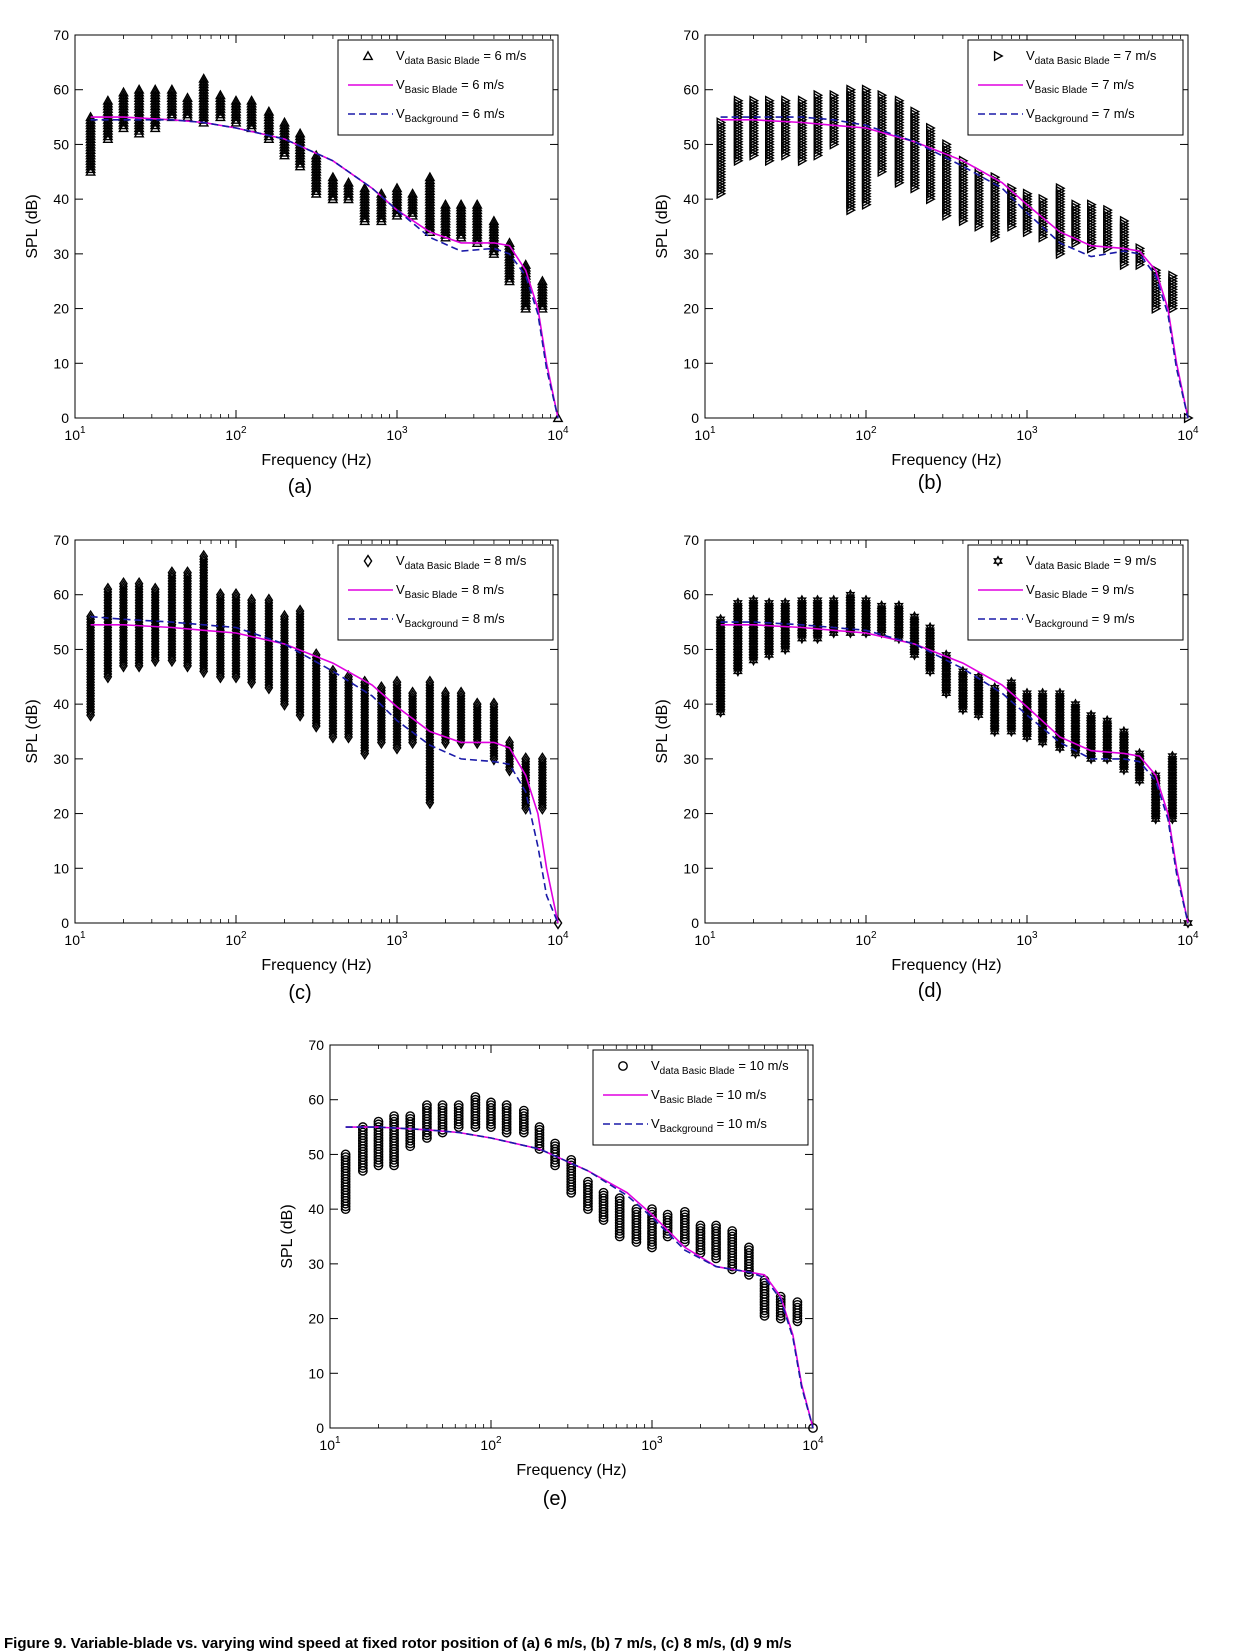 The image size is (1253, 1652). Describe the element at coordinates (316, 1373) in the screenshot. I see `y-tick-label: 10` at that location.